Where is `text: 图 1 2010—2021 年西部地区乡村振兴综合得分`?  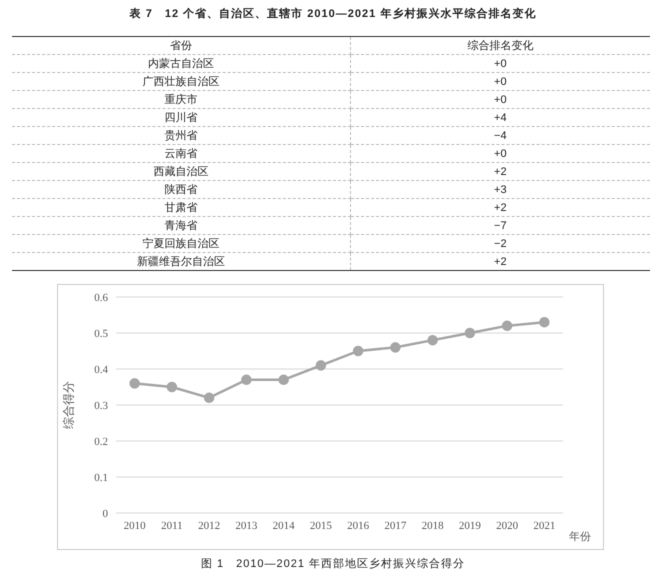 text: 图 1 2010—2021 年西部地区乡村振兴综合得分 is located at coordinates (333, 563).